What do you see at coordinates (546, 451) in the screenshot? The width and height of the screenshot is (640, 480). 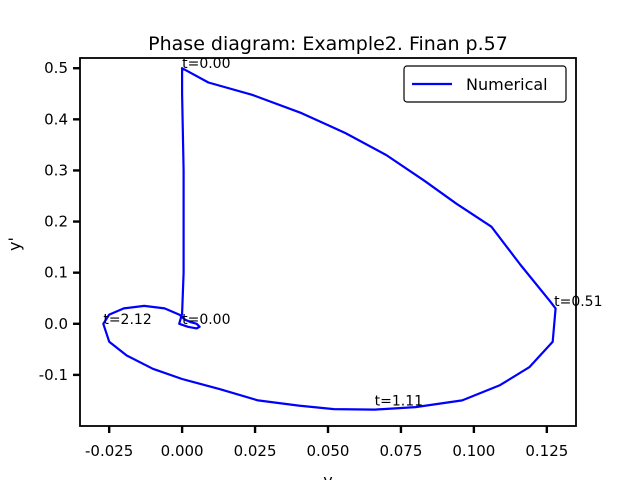 I see `x-tick-label: 0.125` at bounding box center [546, 451].